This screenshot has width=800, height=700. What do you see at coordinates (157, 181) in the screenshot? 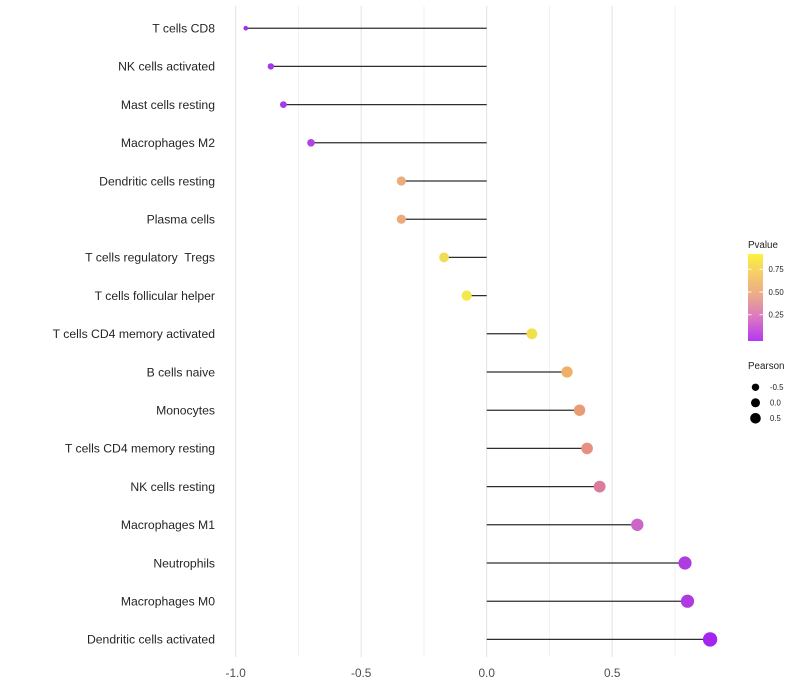
I see `y-axis-label: Dendritic cells resting` at bounding box center [157, 181].